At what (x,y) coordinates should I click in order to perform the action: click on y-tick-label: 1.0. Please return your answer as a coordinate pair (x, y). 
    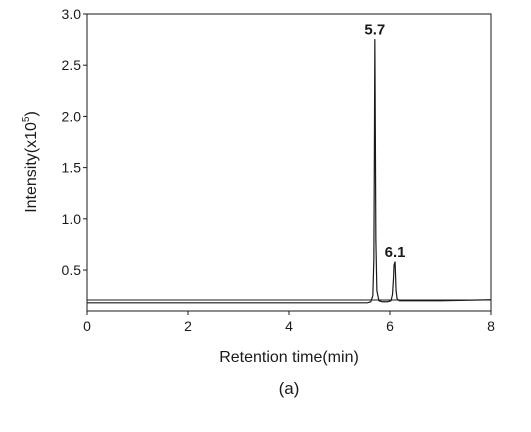
    Looking at the image, I should click on (72, 219).